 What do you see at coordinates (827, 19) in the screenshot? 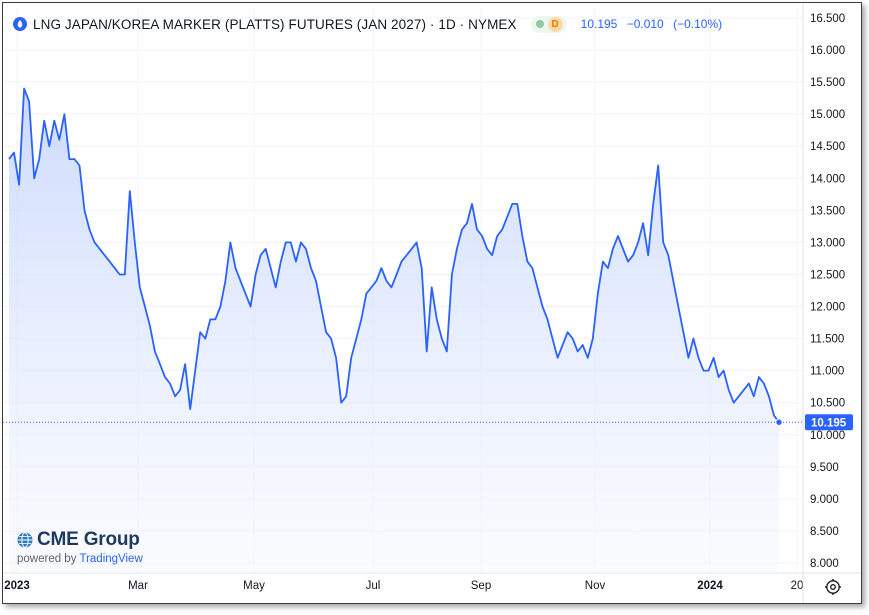
I see `y-tick-label: 16.500` at bounding box center [827, 19].